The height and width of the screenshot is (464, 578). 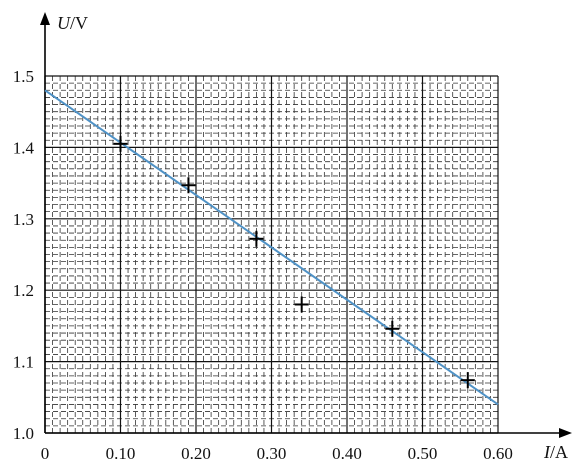 What do you see at coordinates (23, 362) in the screenshot?
I see `y-tick-label: 1.1` at bounding box center [23, 362].